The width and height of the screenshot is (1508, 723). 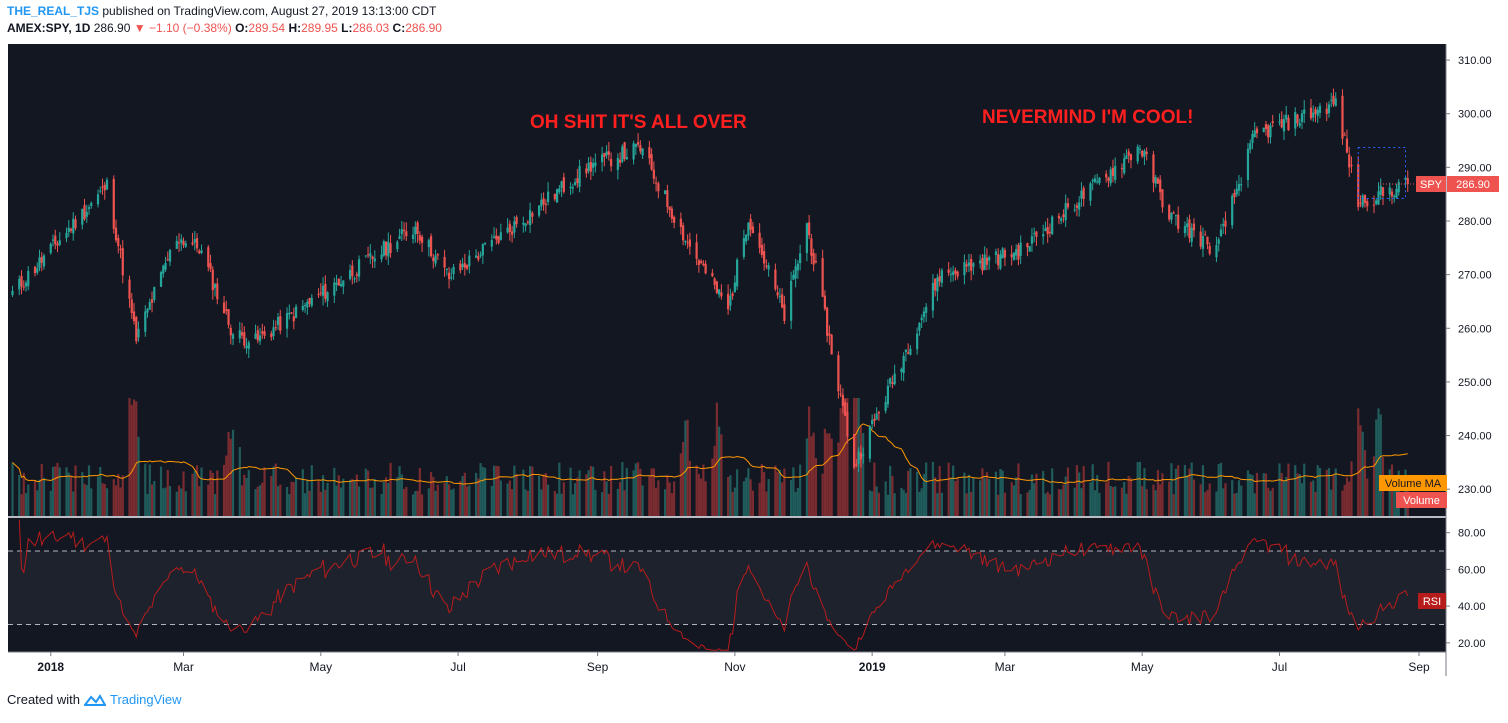 What do you see at coordinates (320, 667) in the screenshot?
I see `time-axis-label: May` at bounding box center [320, 667].